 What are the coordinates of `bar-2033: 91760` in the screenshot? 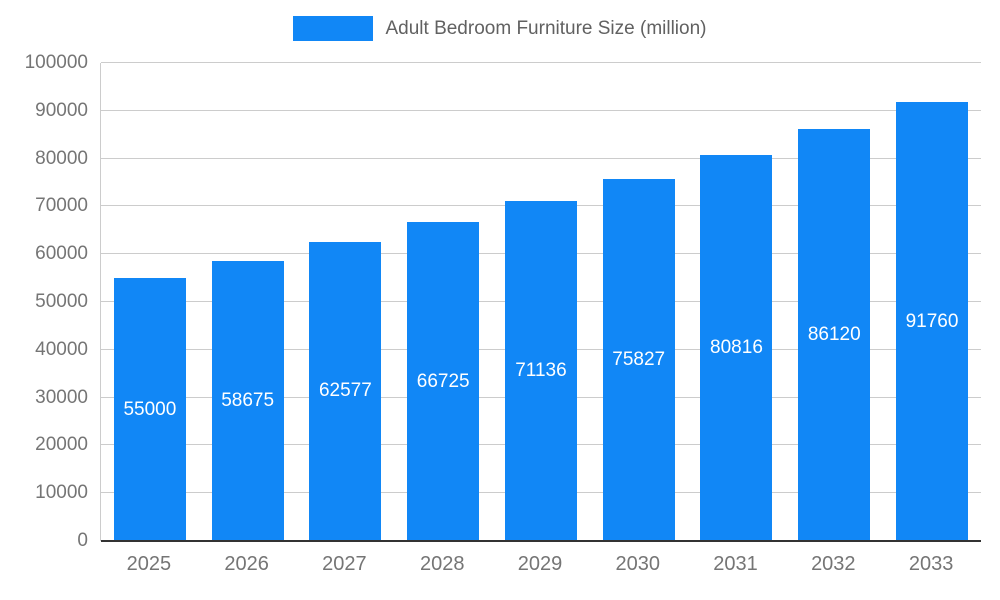 It's located at (932, 321).